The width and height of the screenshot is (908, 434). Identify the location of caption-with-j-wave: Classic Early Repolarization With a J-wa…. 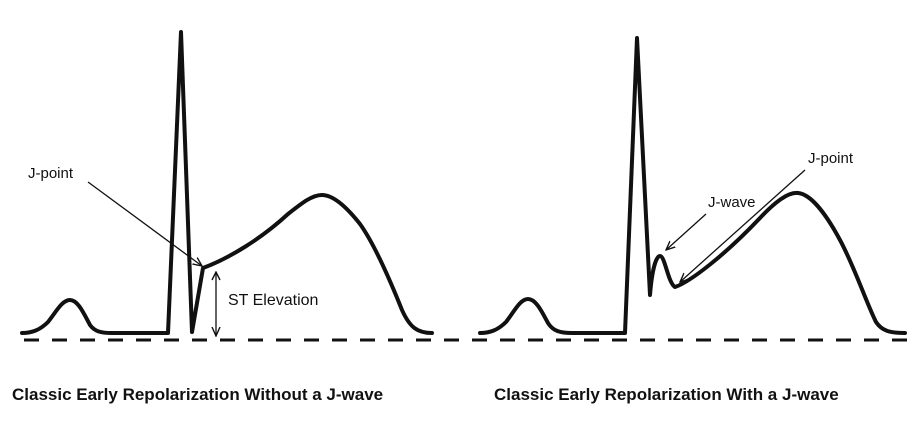
(666, 394).